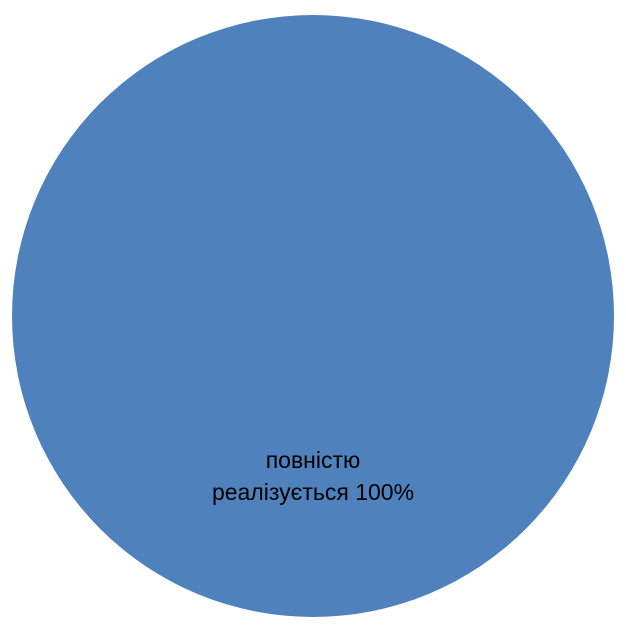 Image resolution: width=626 pixels, height=628 pixels. Describe the element at coordinates (313, 492) in the screenshot. I see `pie-slice-label-line: реалізується 100%` at that location.